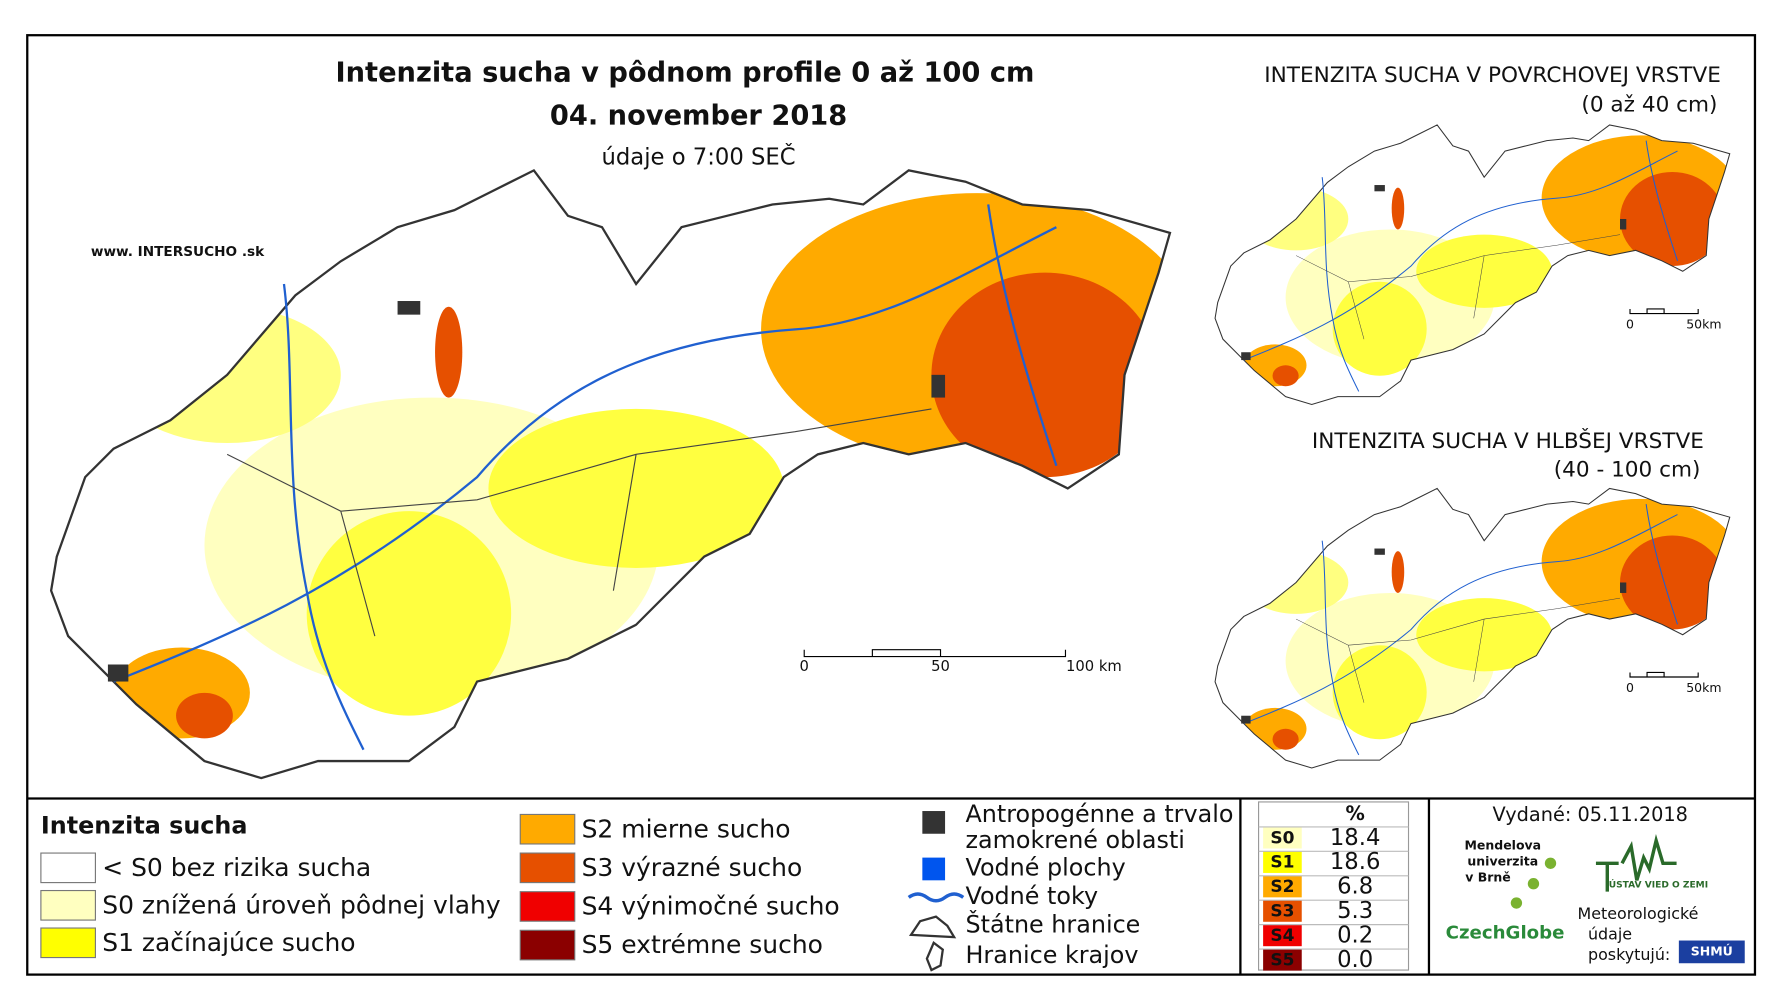 The width and height of the screenshot is (1772, 1003). Describe the element at coordinates (699, 156) in the screenshot. I see `subtitle: údaje o 7:00 SEČ` at that location.